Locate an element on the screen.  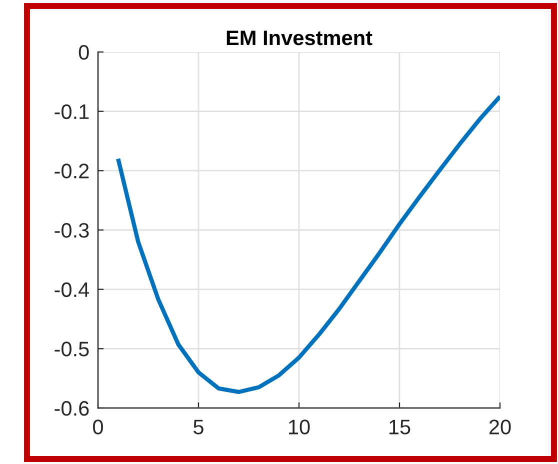
y-tick-label: 0 is located at coordinates (83, 52).